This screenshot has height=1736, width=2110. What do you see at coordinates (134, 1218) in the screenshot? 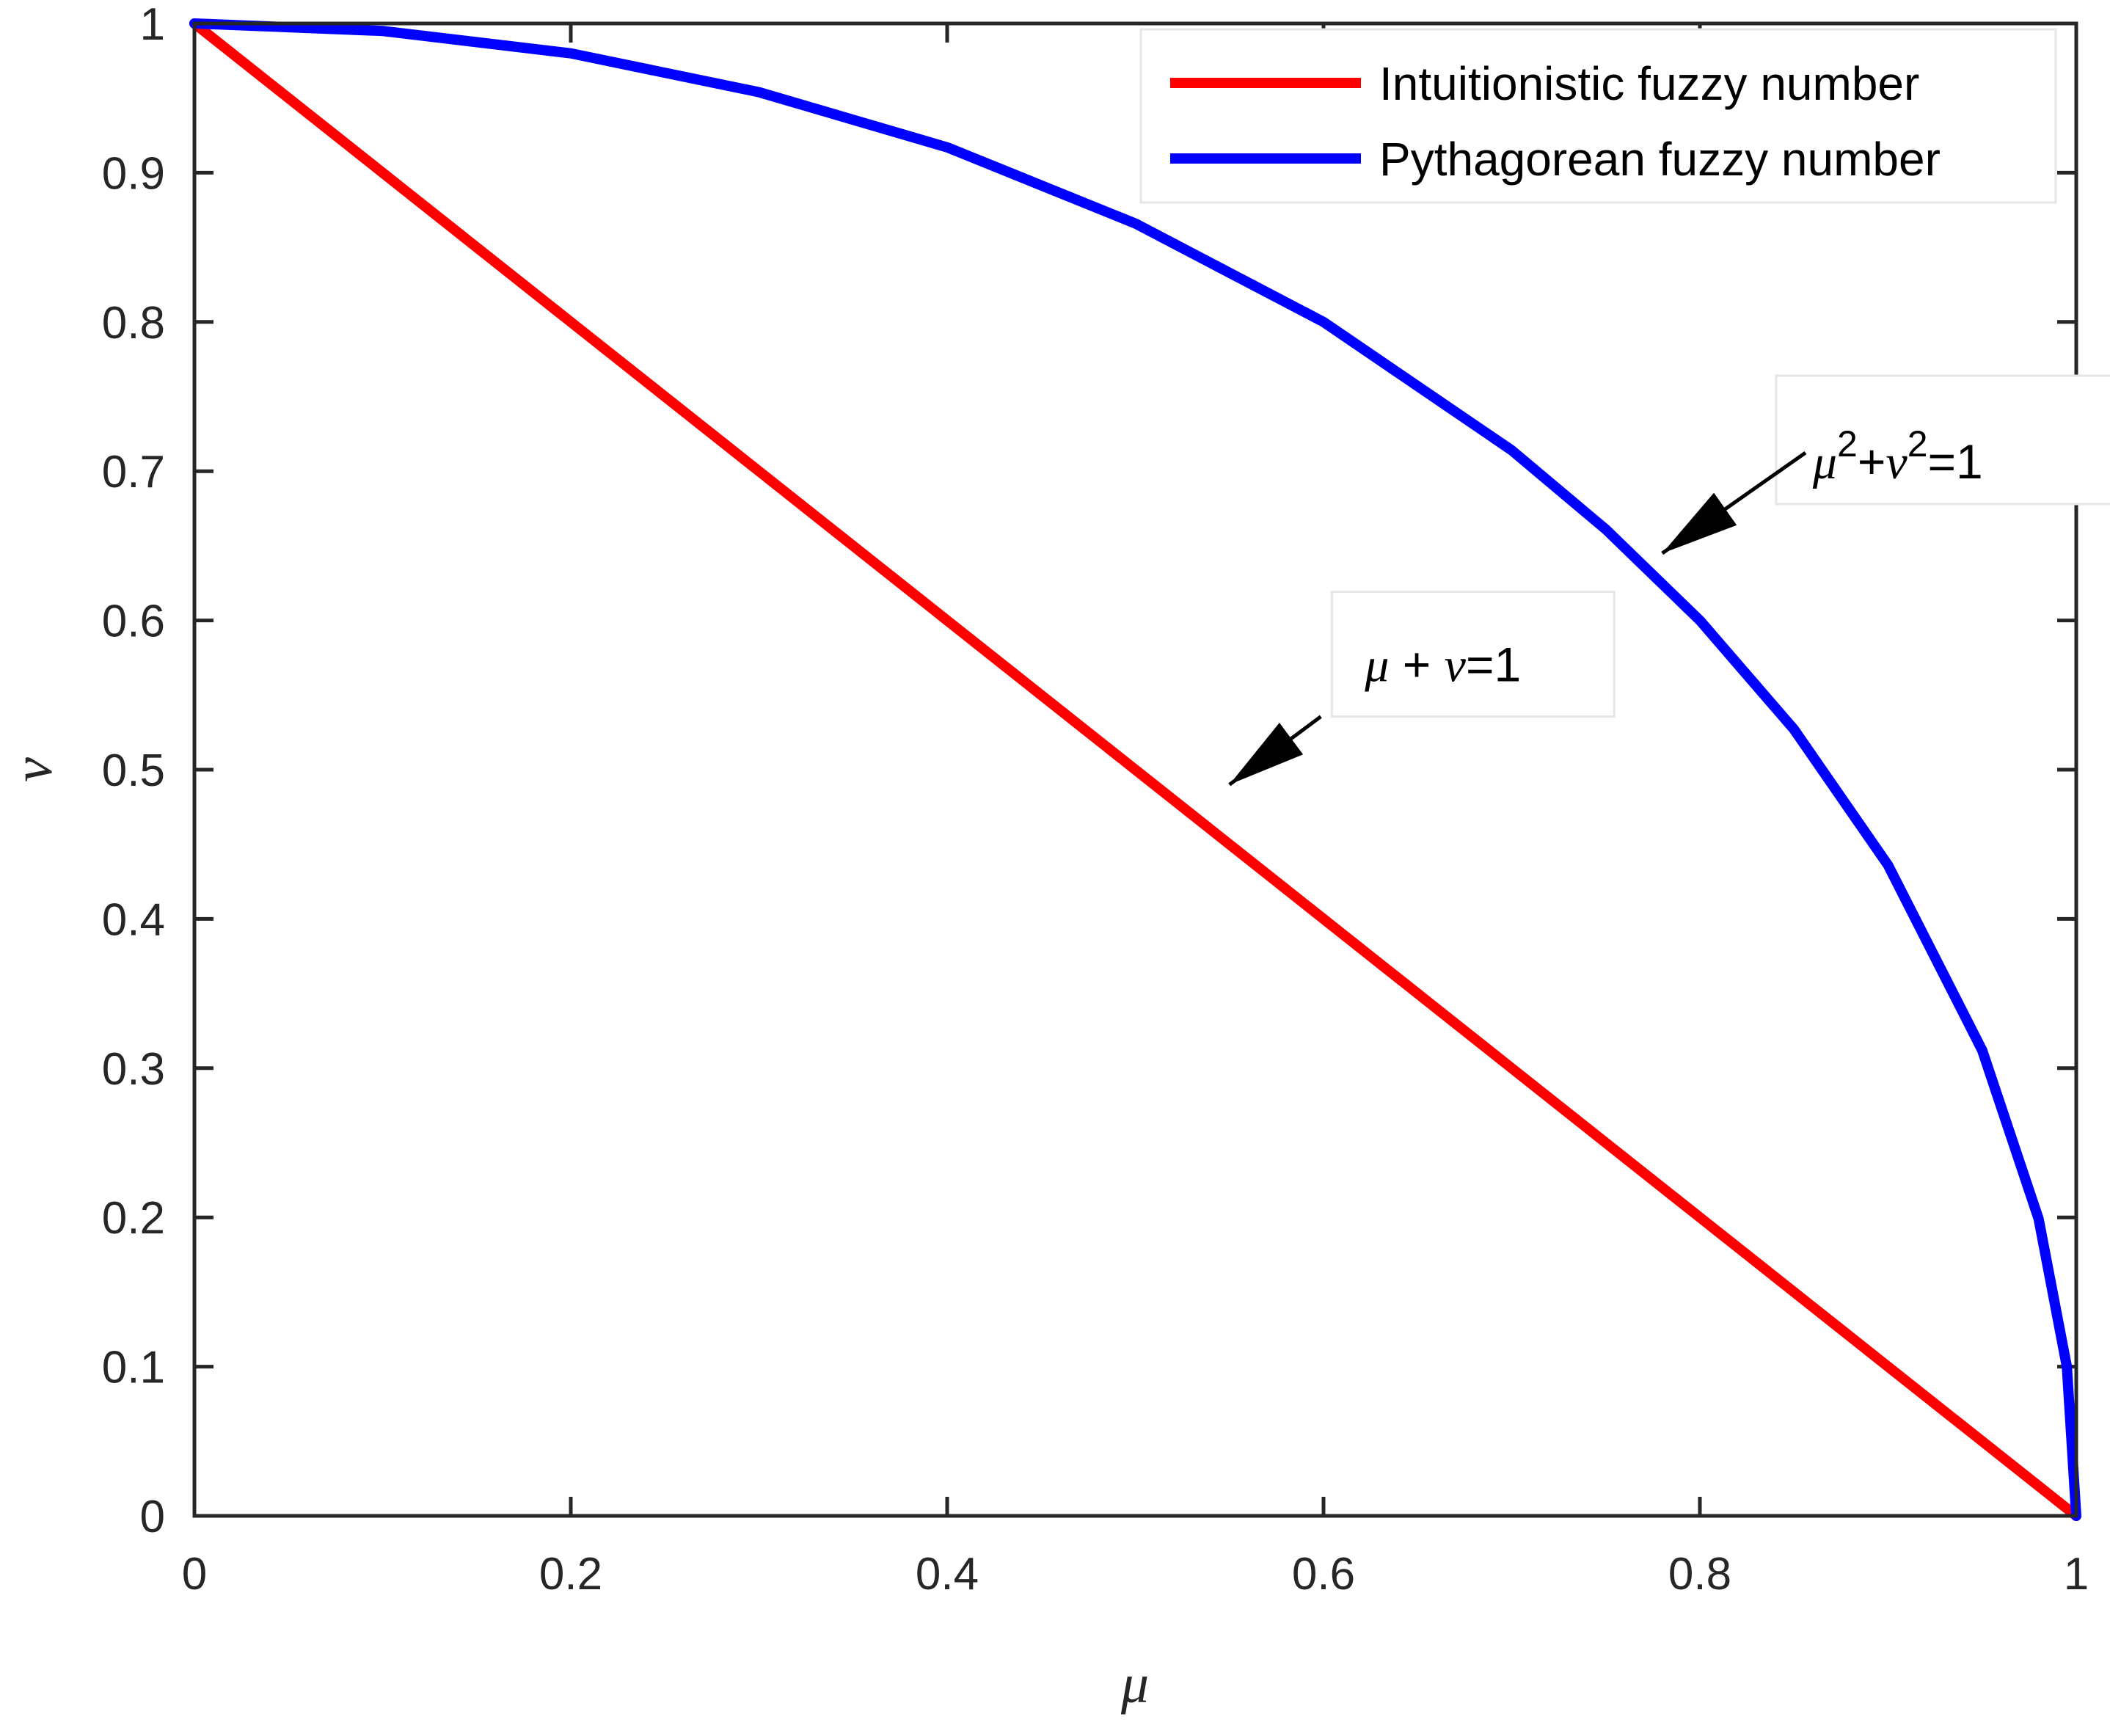
I see `y-tick-label: 0.2` at bounding box center [134, 1218].